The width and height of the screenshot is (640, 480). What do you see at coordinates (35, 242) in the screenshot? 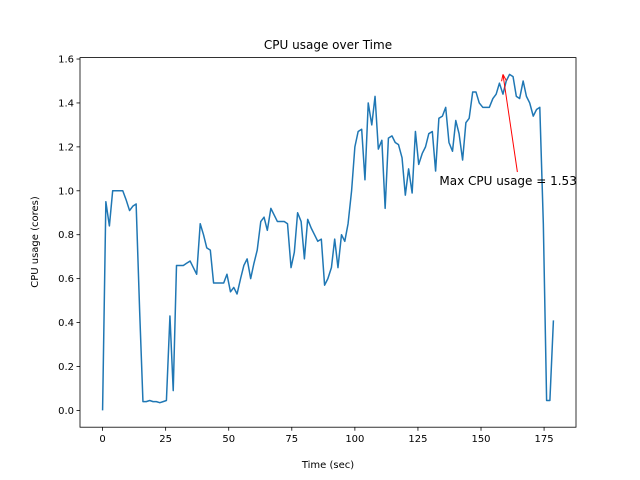
I see `y-axis-label: CPU usage (cores)` at bounding box center [35, 242].